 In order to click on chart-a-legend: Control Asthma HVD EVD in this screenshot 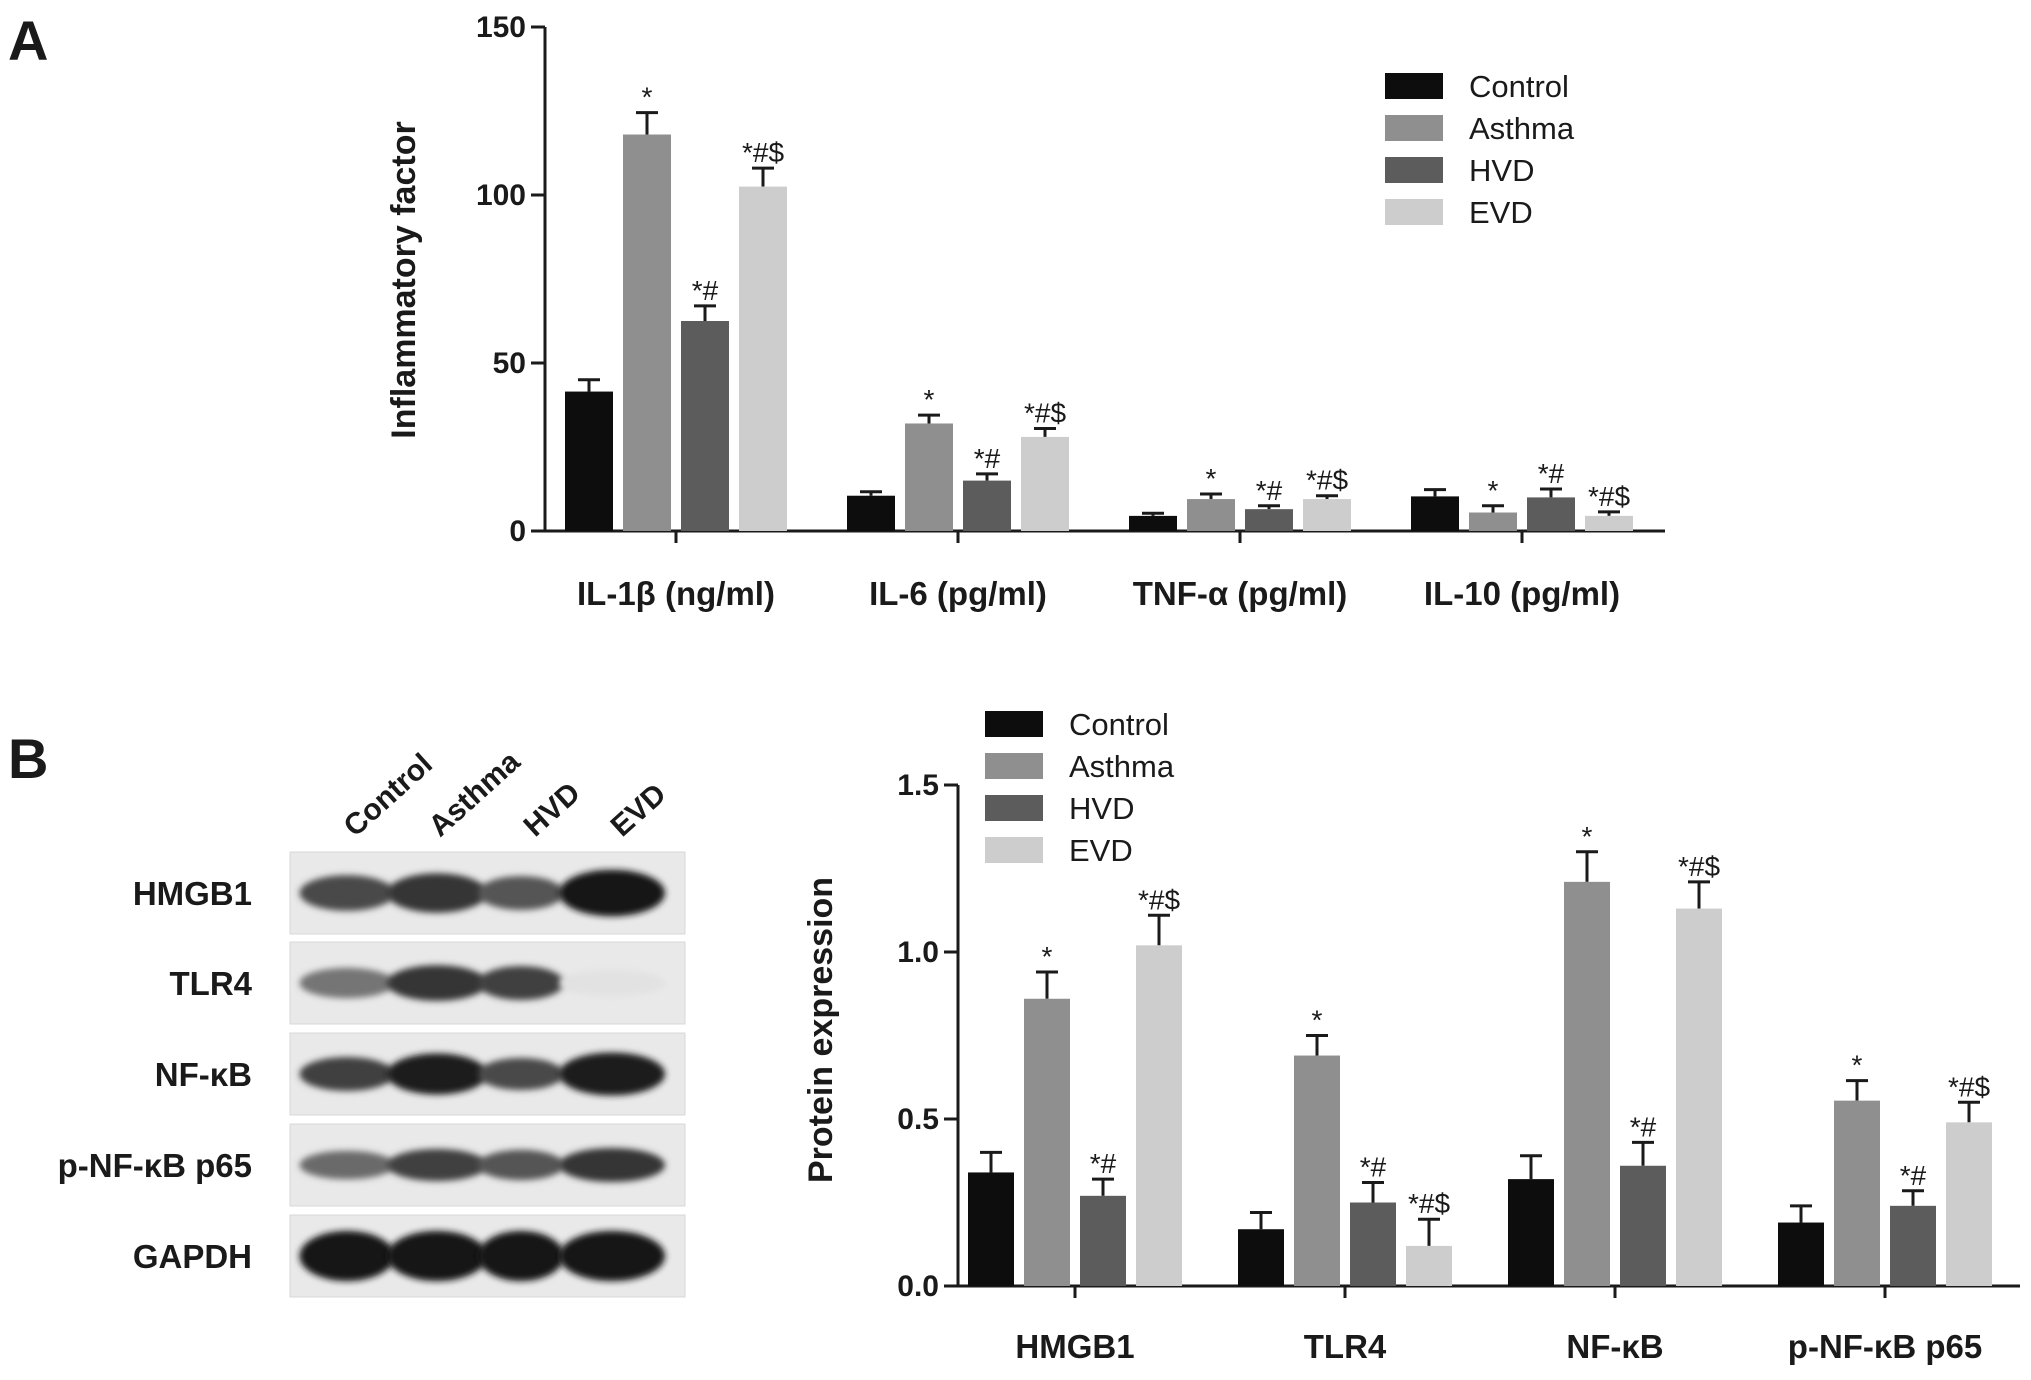, I will do `click(1480, 149)`.